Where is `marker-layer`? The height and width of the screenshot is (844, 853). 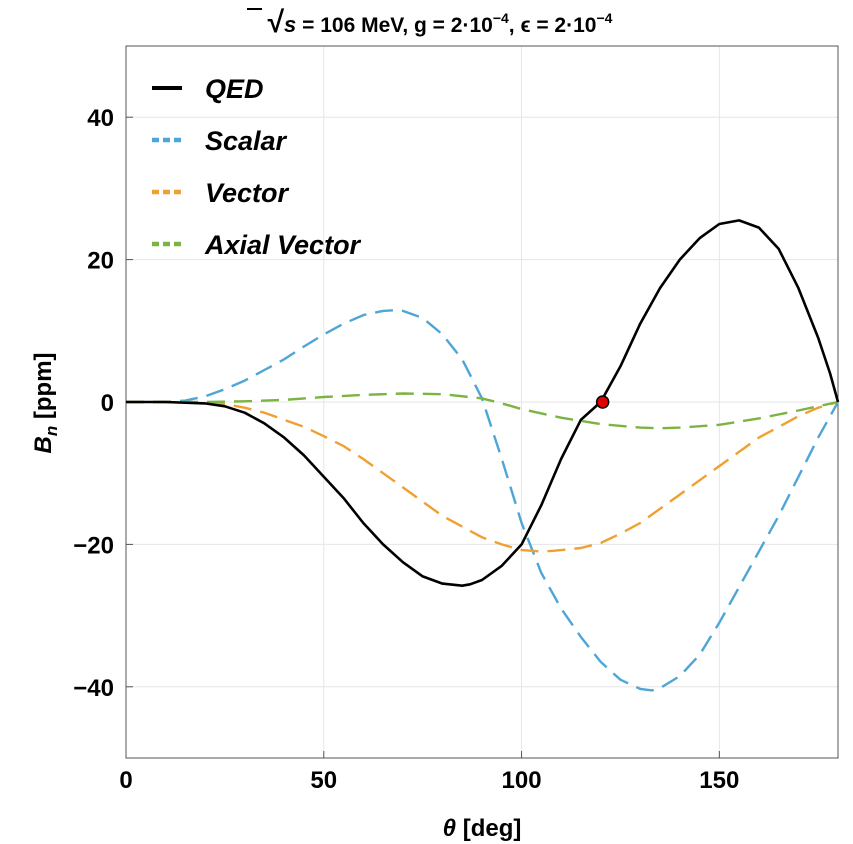
marker-layer is located at coordinates (602, 402).